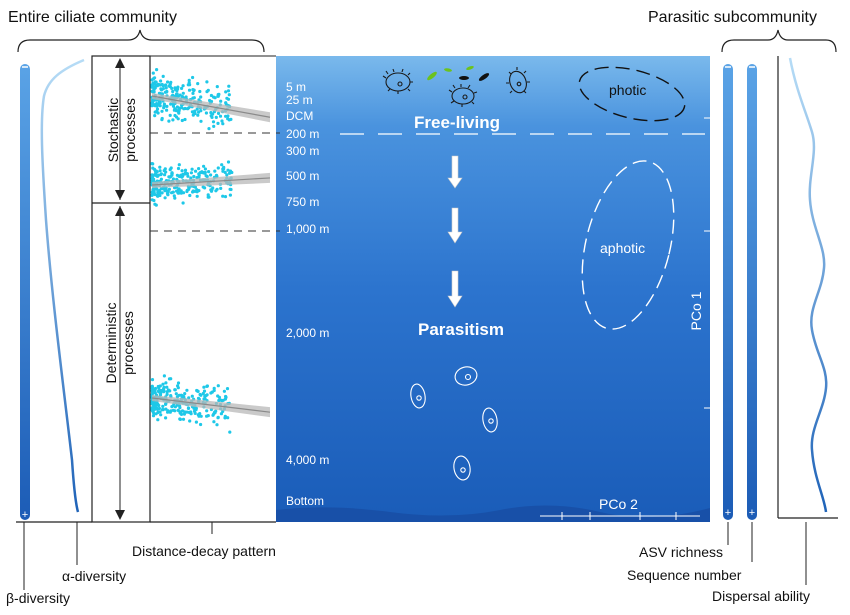  Describe the element at coordinates (210, 99) in the screenshot. I see `scatter-cloud-upper` at that location.